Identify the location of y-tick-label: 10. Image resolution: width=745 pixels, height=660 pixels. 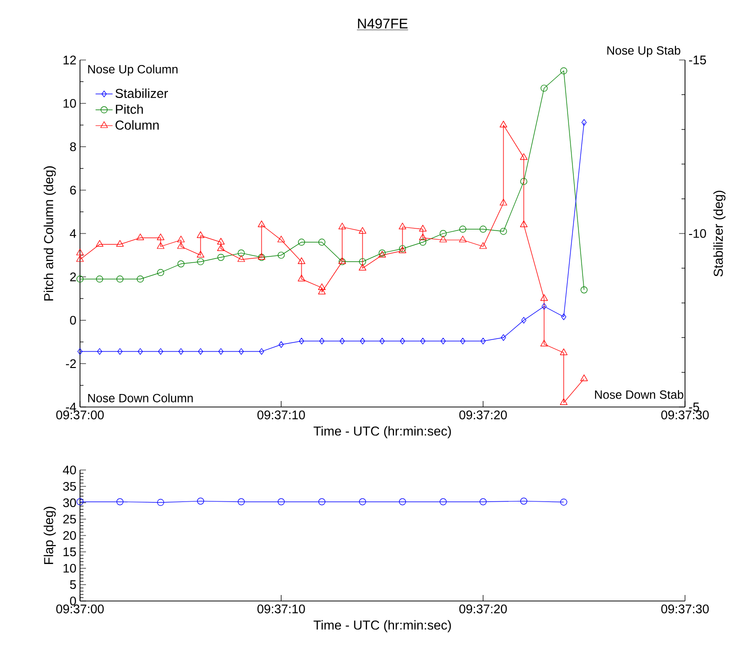
(70, 568).